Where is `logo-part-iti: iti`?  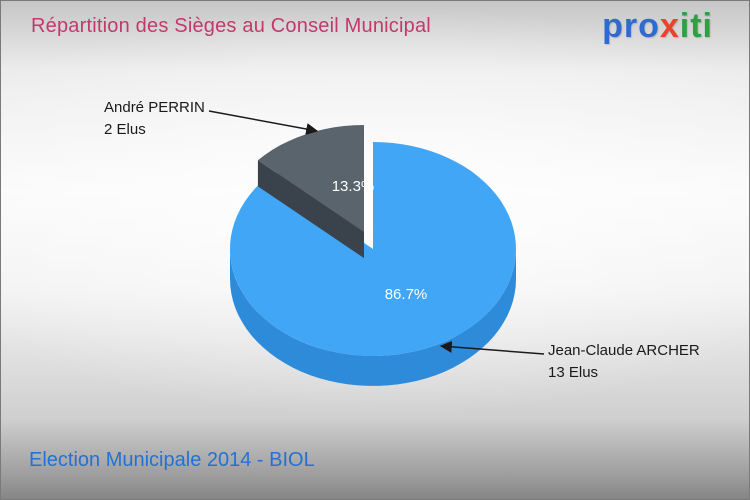 logo-part-iti: iti is located at coordinates (696, 26).